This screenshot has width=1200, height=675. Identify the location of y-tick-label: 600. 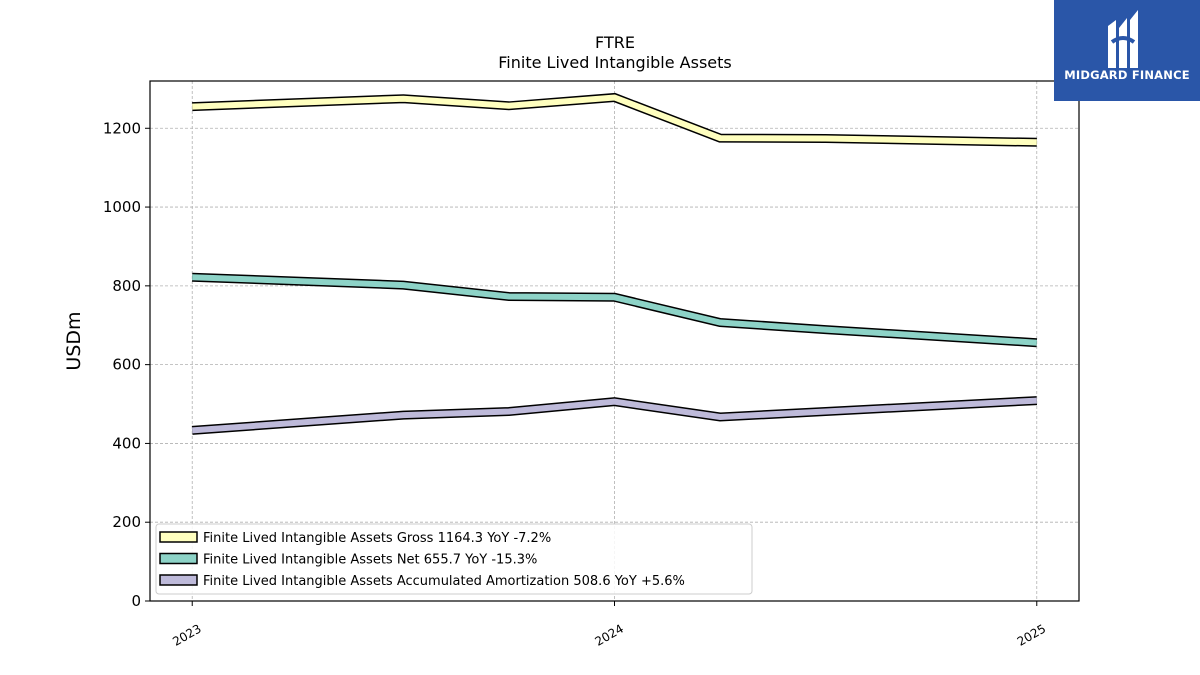
(126, 365).